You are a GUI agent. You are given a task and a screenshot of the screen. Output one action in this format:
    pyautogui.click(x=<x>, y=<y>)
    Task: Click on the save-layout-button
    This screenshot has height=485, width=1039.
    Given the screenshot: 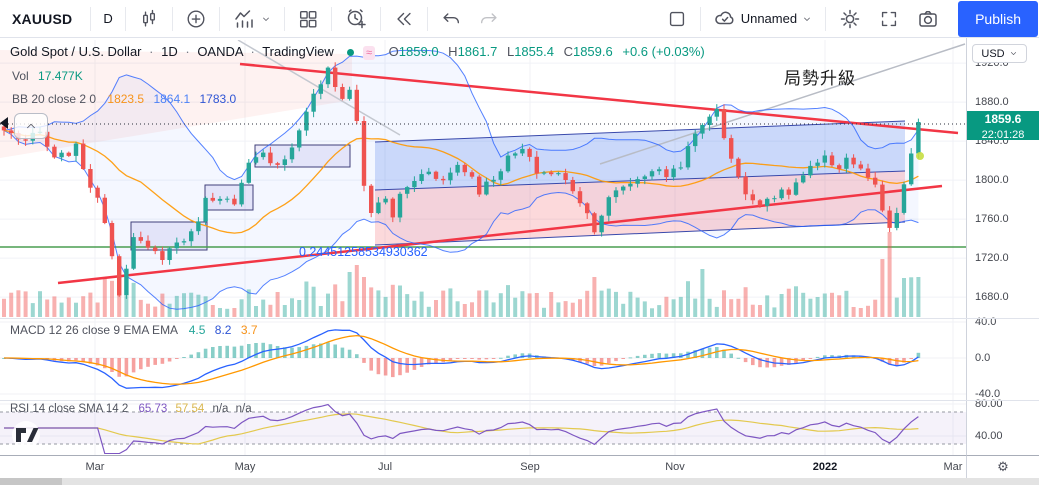 What is the action you would take?
    pyautogui.click(x=677, y=19)
    